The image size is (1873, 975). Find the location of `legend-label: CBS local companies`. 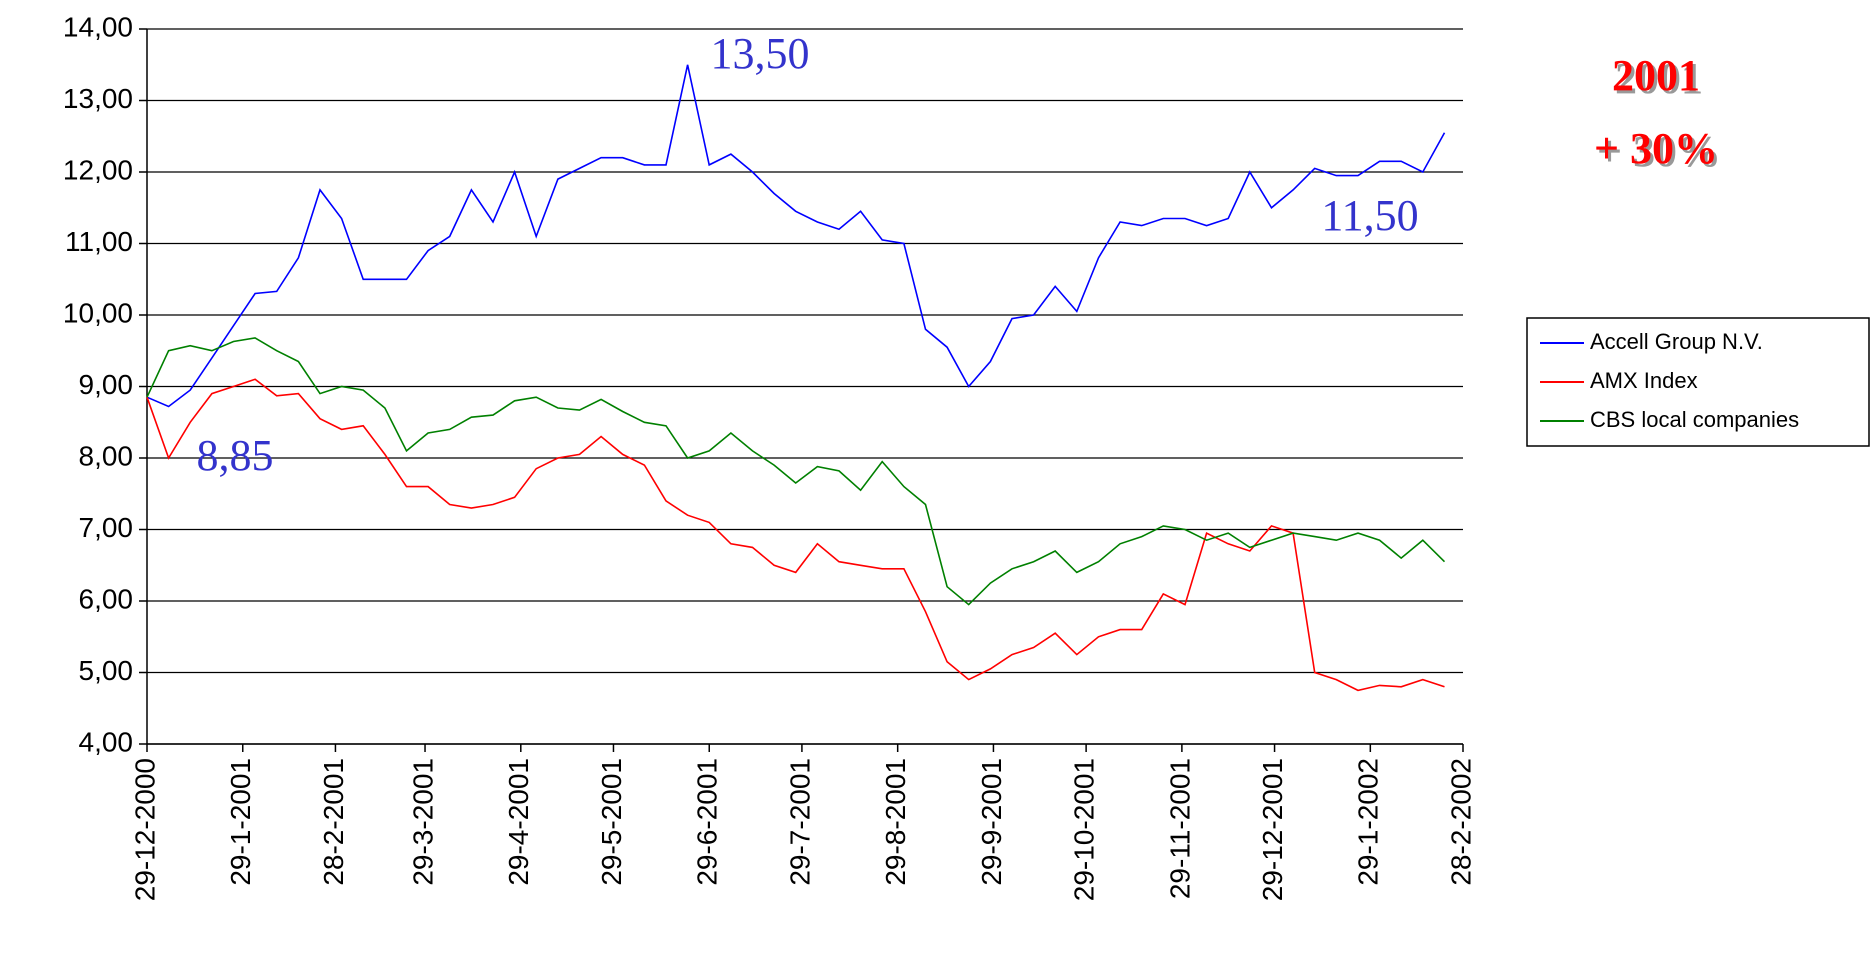

legend-label: CBS local companies is located at coordinates (1694, 419).